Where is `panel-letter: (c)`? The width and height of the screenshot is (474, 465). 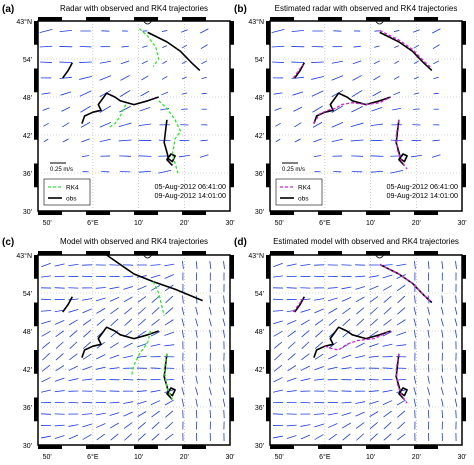
panel-letter: (c) is located at coordinates (8, 242).